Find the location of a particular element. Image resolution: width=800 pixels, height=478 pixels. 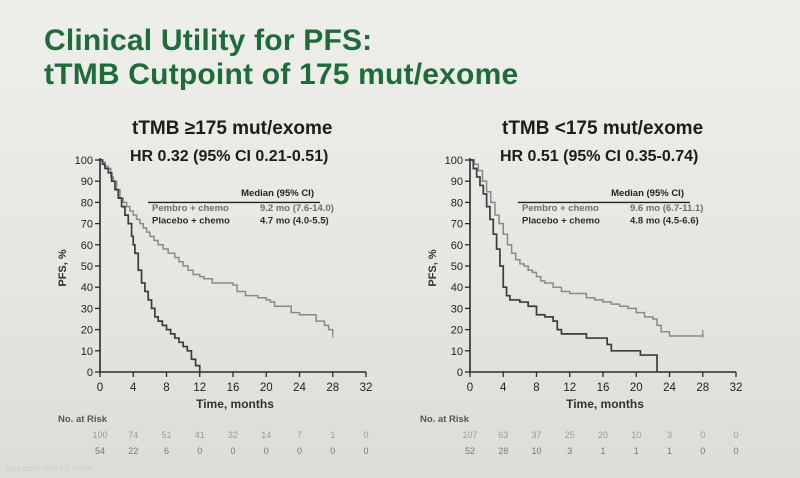

risk-table-cell: 41 is located at coordinates (199, 435).